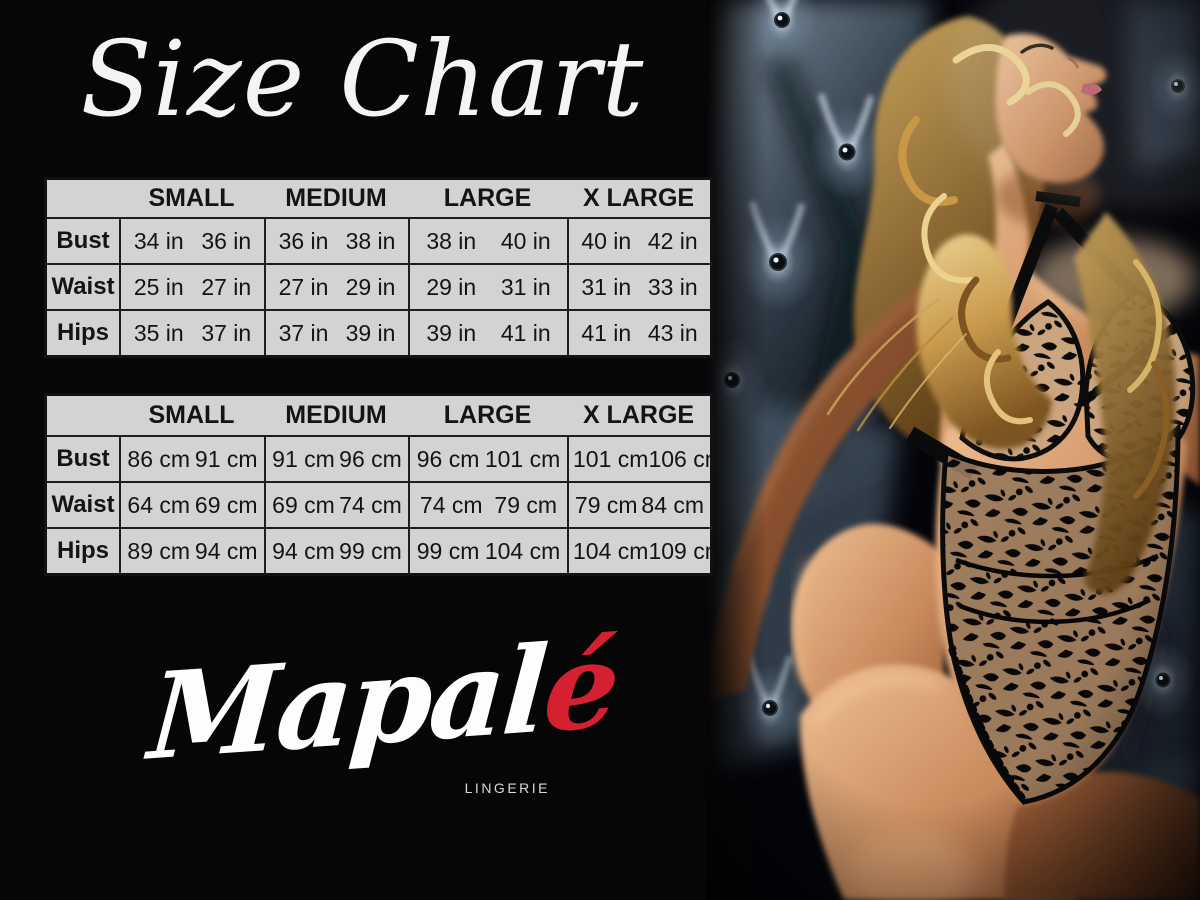 This screenshot has height=900, width=1200. I want to click on cell-large: 74 cm 79 cm, so click(487, 505).